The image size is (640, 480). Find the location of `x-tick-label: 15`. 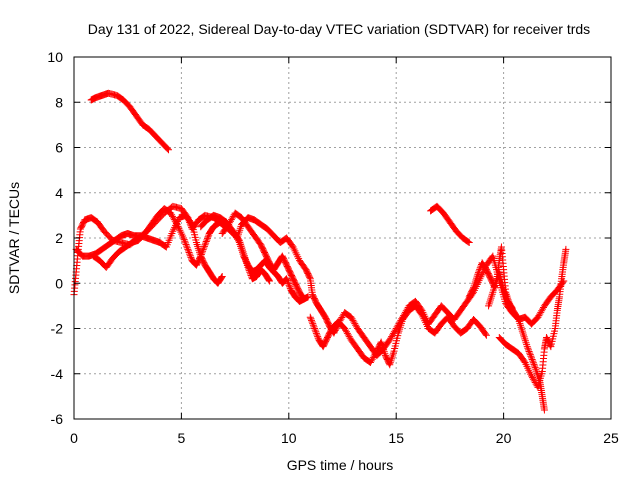

x-tick-label: 15 is located at coordinates (396, 438).